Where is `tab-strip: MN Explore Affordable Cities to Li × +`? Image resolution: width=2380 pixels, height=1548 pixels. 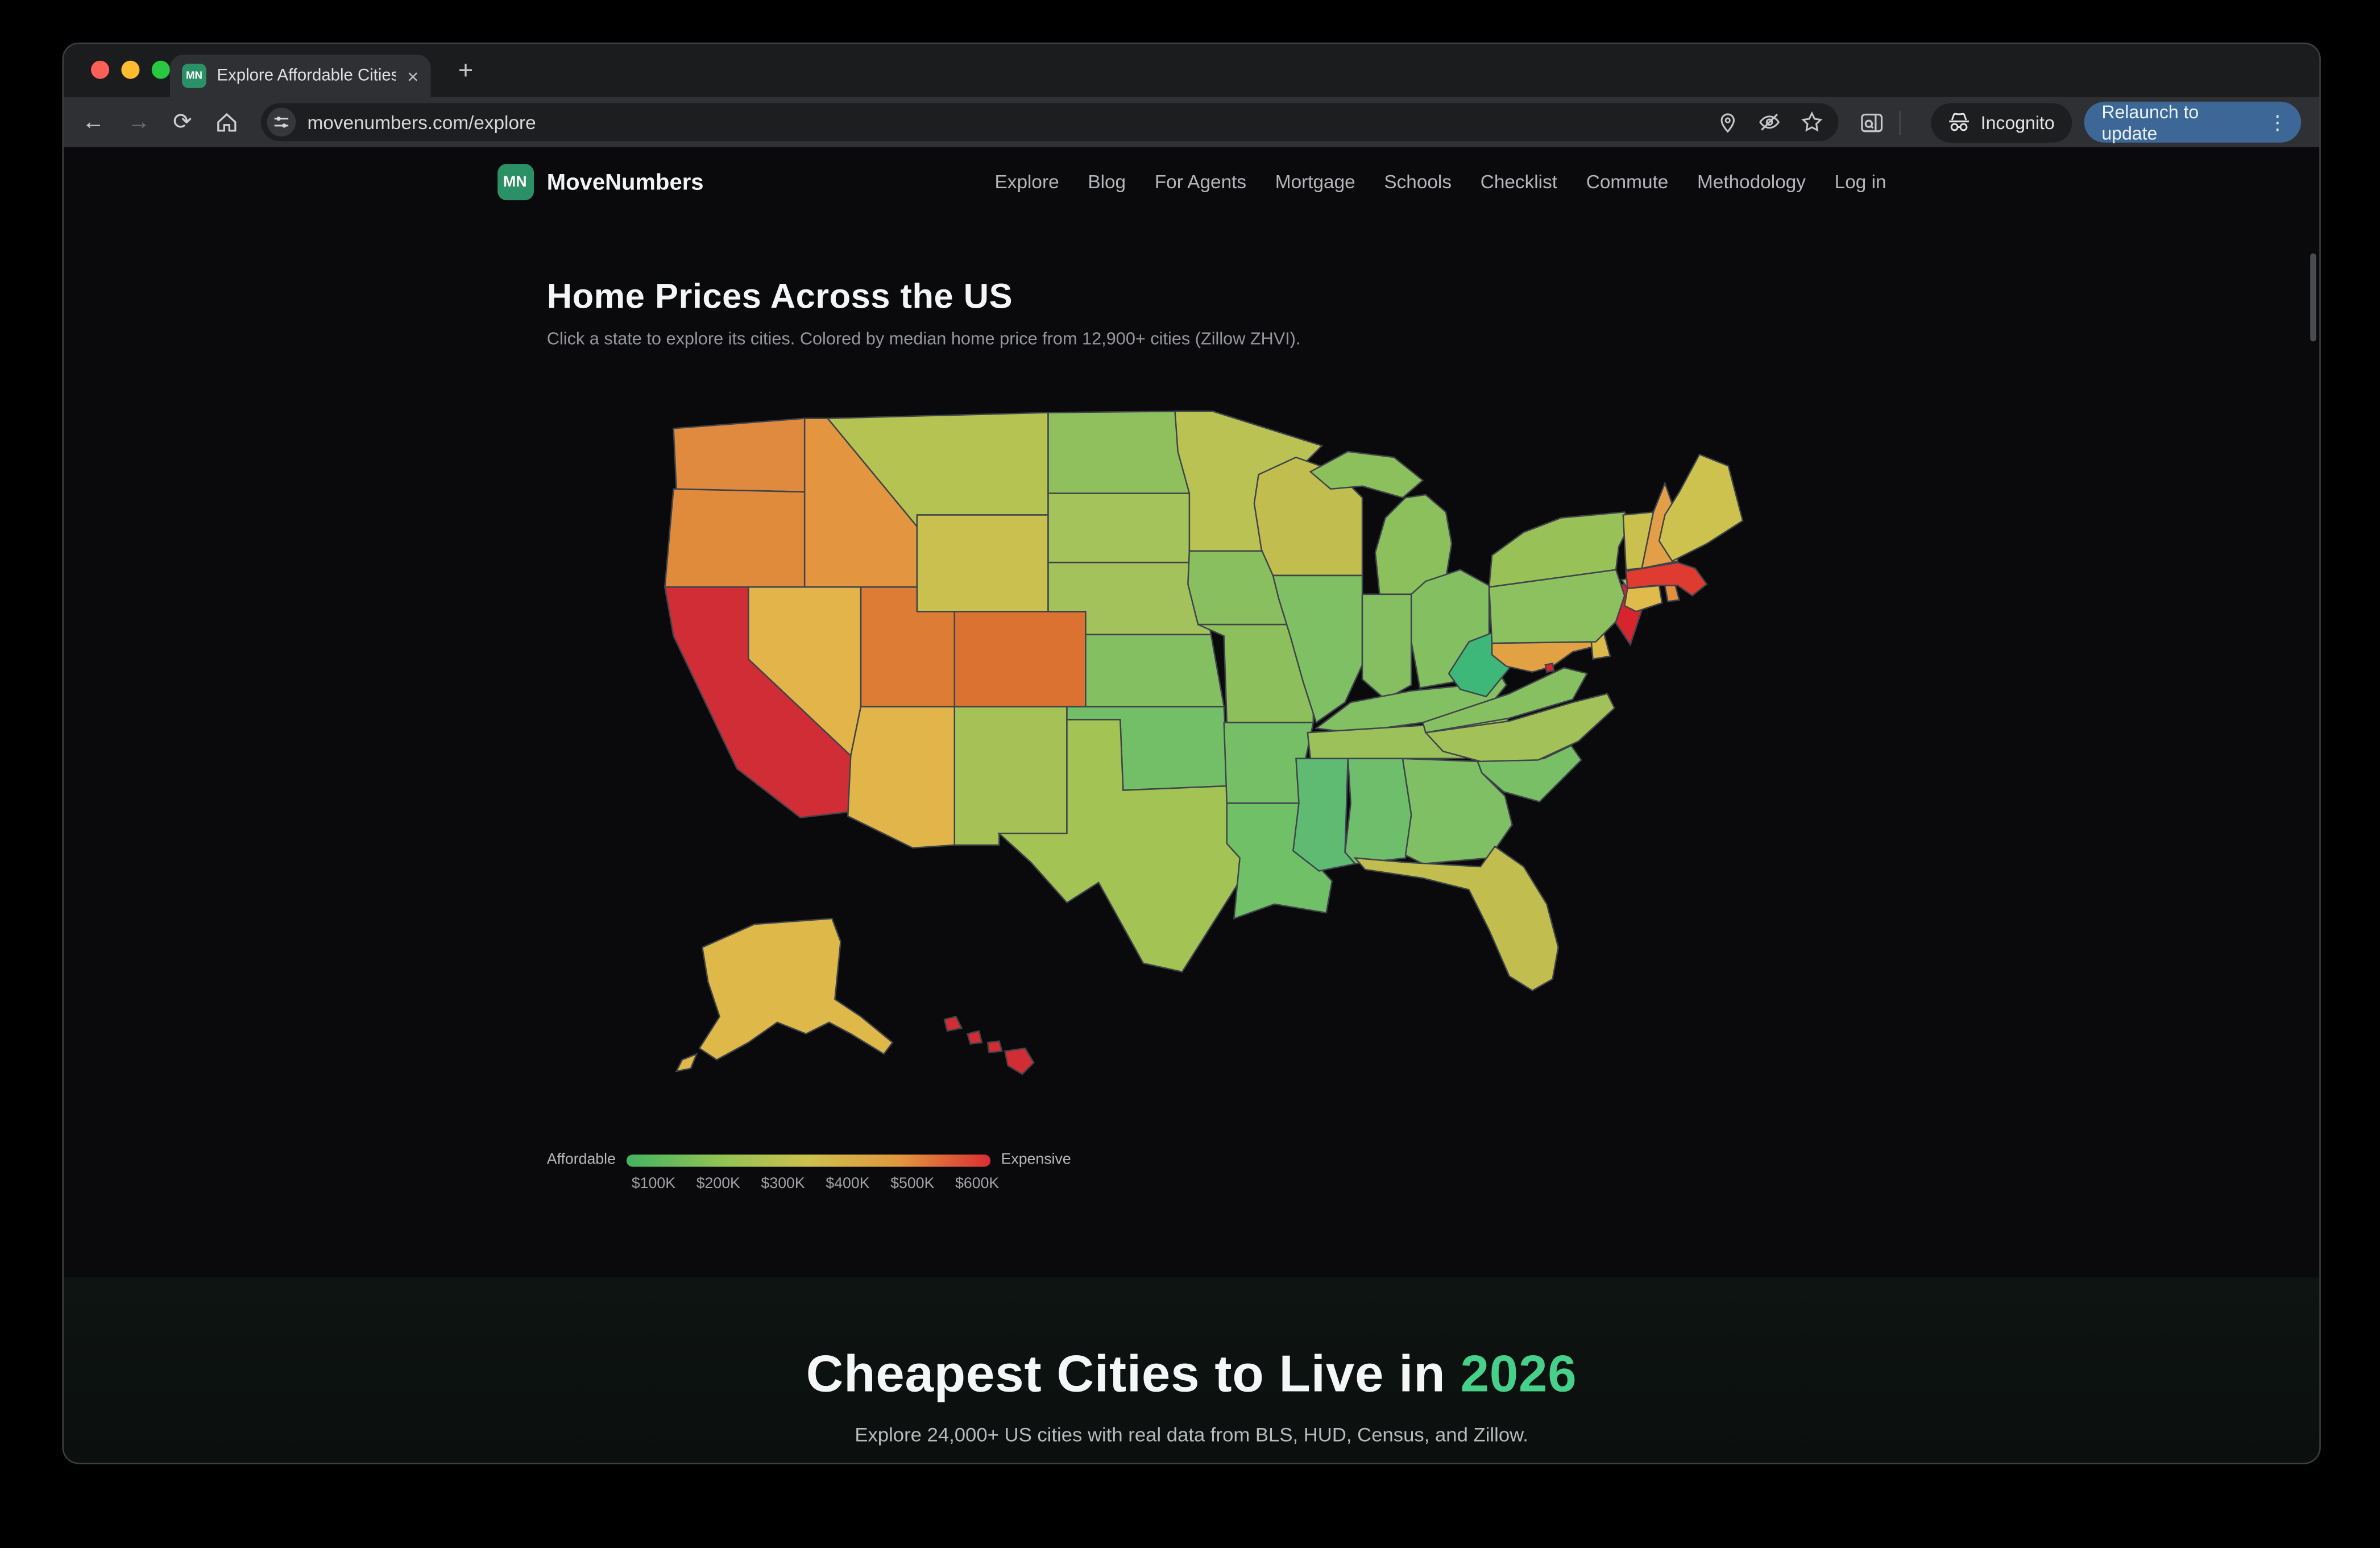
tab-strip: MN Explore Affordable Cities to Li × + is located at coordinates (1192, 70).